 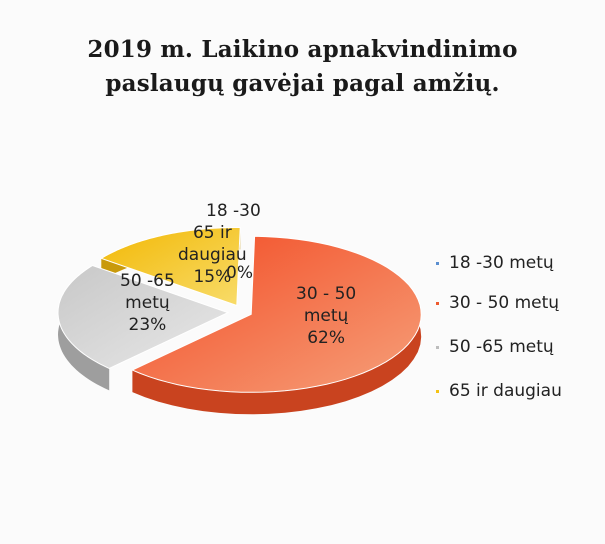 I want to click on slice-label-18-30: 18 -30, so click(x=233, y=211).